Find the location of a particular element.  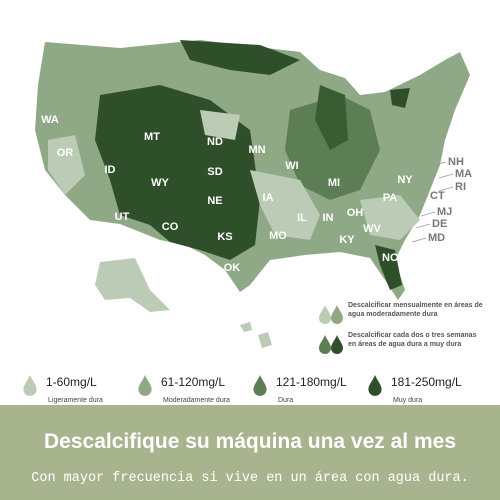

footer-title: Descalcifique su máquina una vez al mes is located at coordinates (250, 441).